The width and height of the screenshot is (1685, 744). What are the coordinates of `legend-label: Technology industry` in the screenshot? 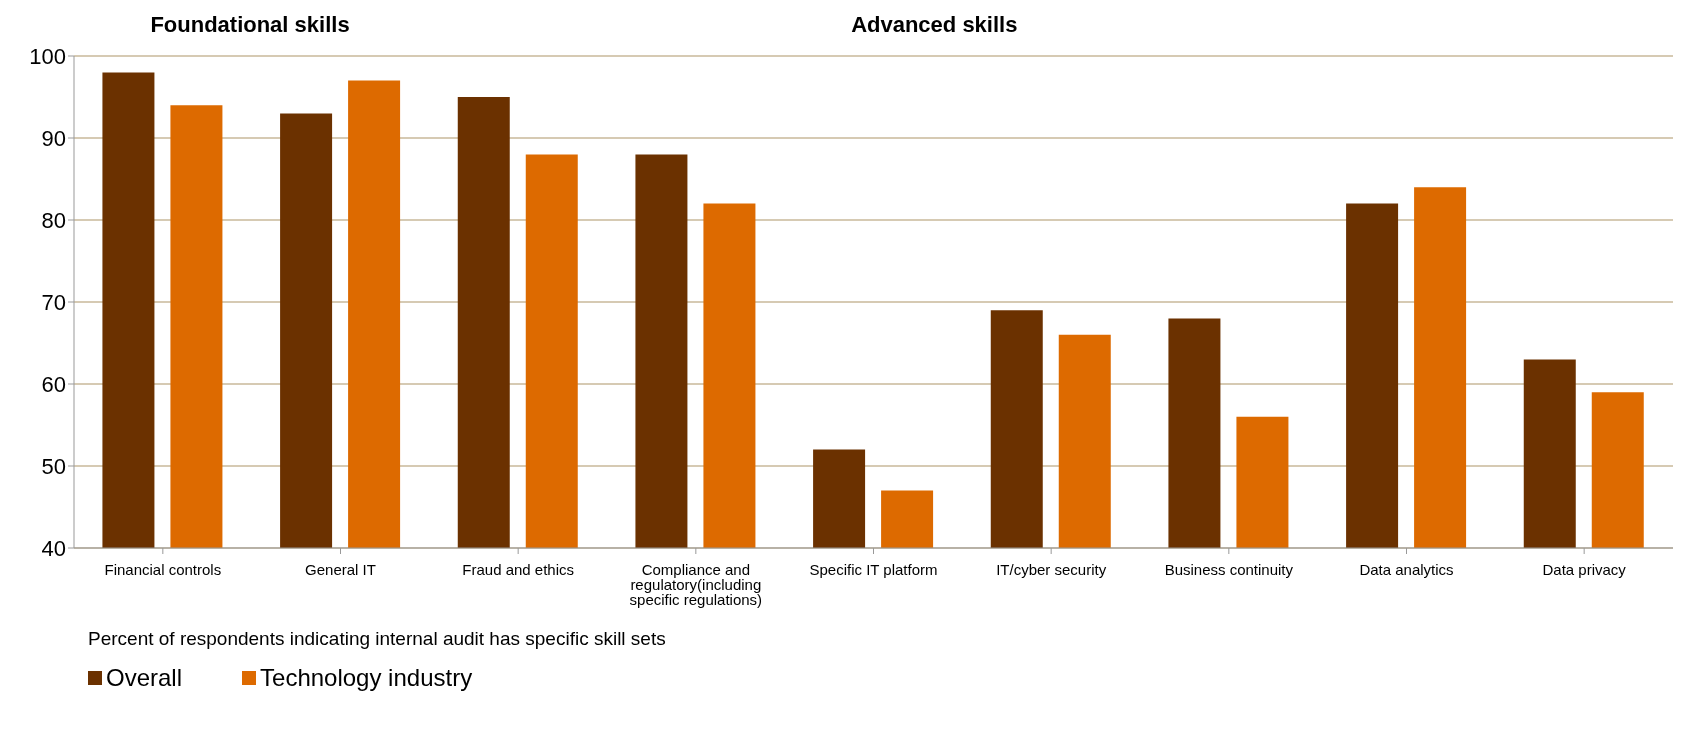 It's located at (366, 678).